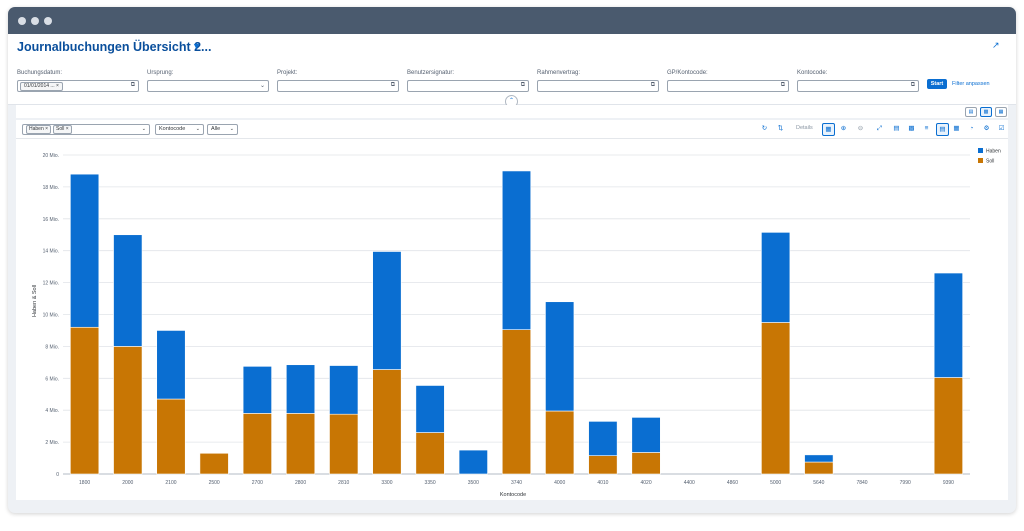 The width and height of the screenshot is (1024, 531). I want to click on dimension-select: Kontocode ⌄, so click(179, 129).